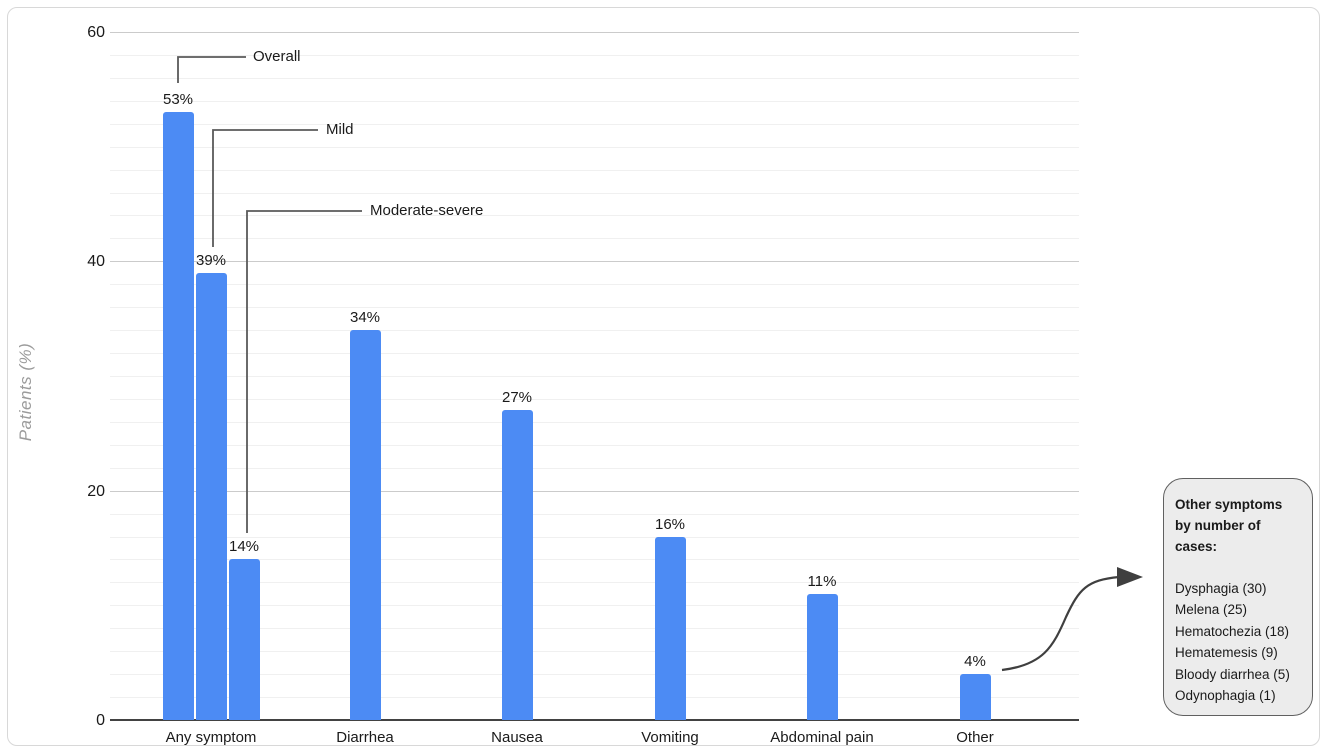 This screenshot has width=1327, height=753. What do you see at coordinates (1232, 674) in the screenshot?
I see `callout-item-bloody-diarrhea: Bloody diarrhea (5)` at bounding box center [1232, 674].